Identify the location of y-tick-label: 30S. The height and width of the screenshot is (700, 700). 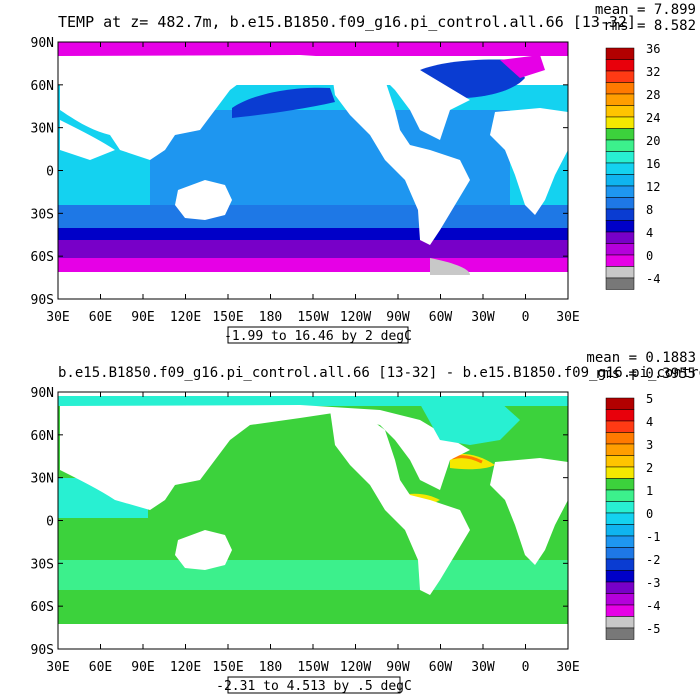
(42, 214).